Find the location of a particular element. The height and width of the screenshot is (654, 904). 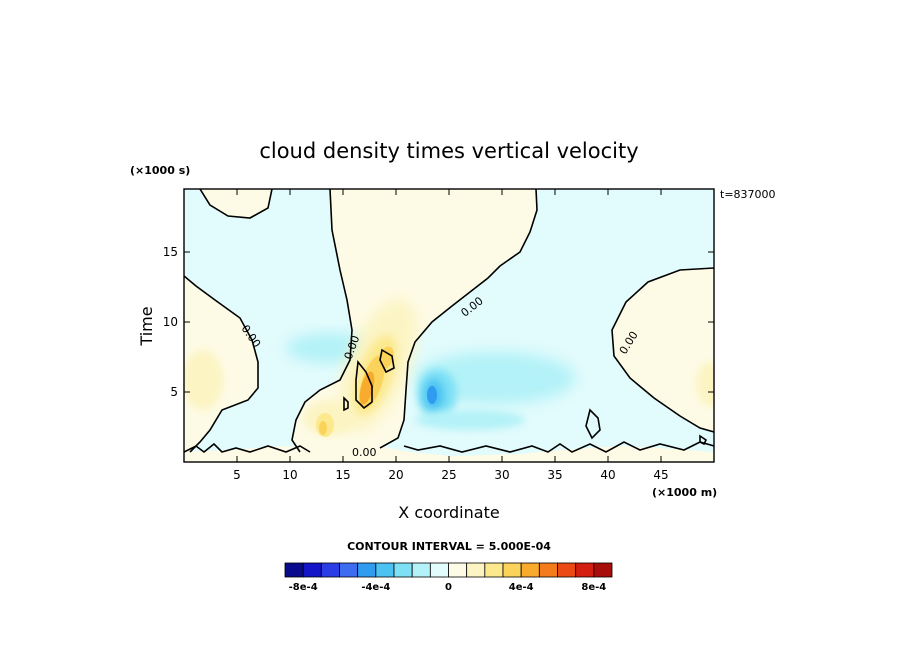

negative-blob-bottom is located at coordinates (470, 420).